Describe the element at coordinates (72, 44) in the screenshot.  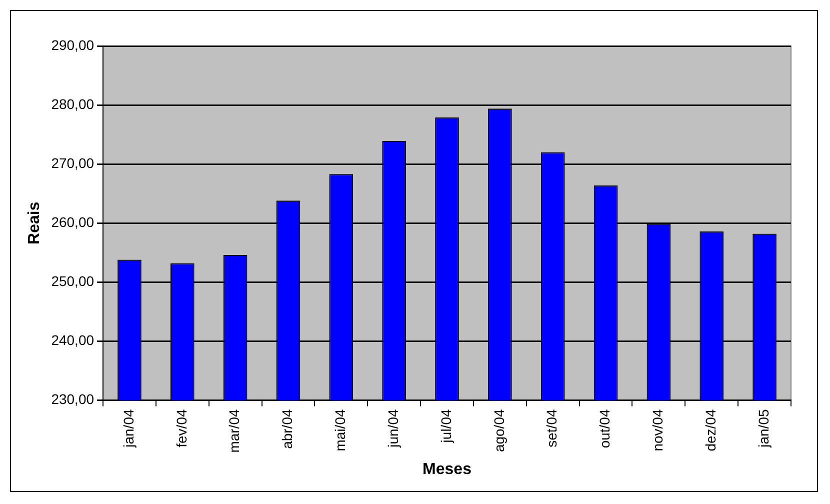
I see `y-tick-label: 290,00` at that location.